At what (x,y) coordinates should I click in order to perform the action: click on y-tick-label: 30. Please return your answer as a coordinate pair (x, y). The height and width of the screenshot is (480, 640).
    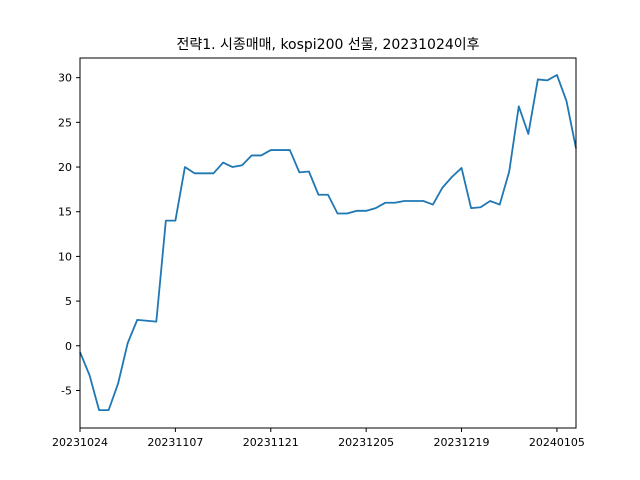
    Looking at the image, I should click on (65, 78).